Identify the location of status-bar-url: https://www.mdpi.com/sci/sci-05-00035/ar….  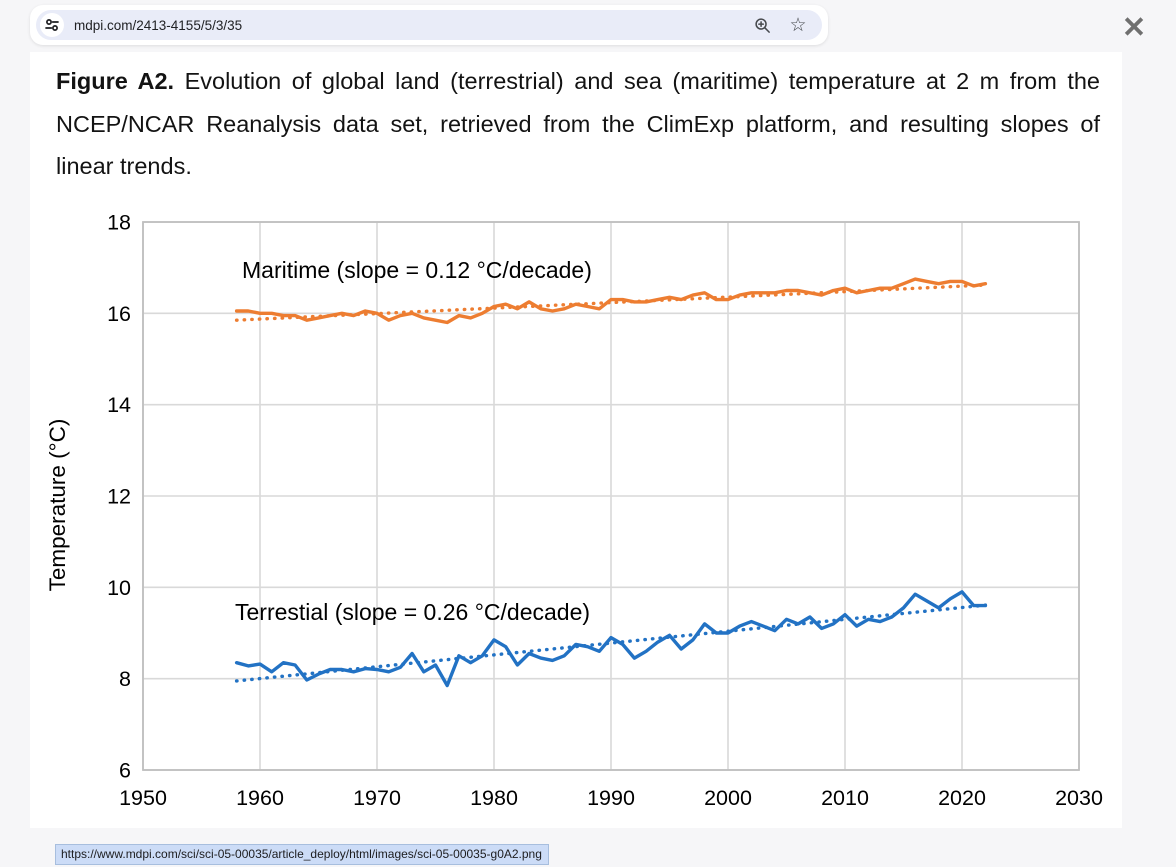
(302, 854).